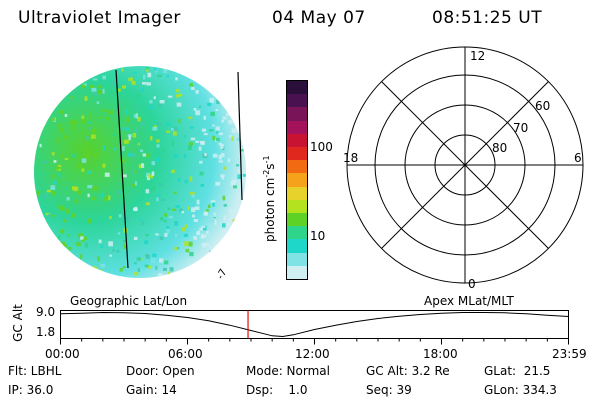  What do you see at coordinates (18, 323) in the screenshot?
I see `y-axis-label: GC Alt` at bounding box center [18, 323].